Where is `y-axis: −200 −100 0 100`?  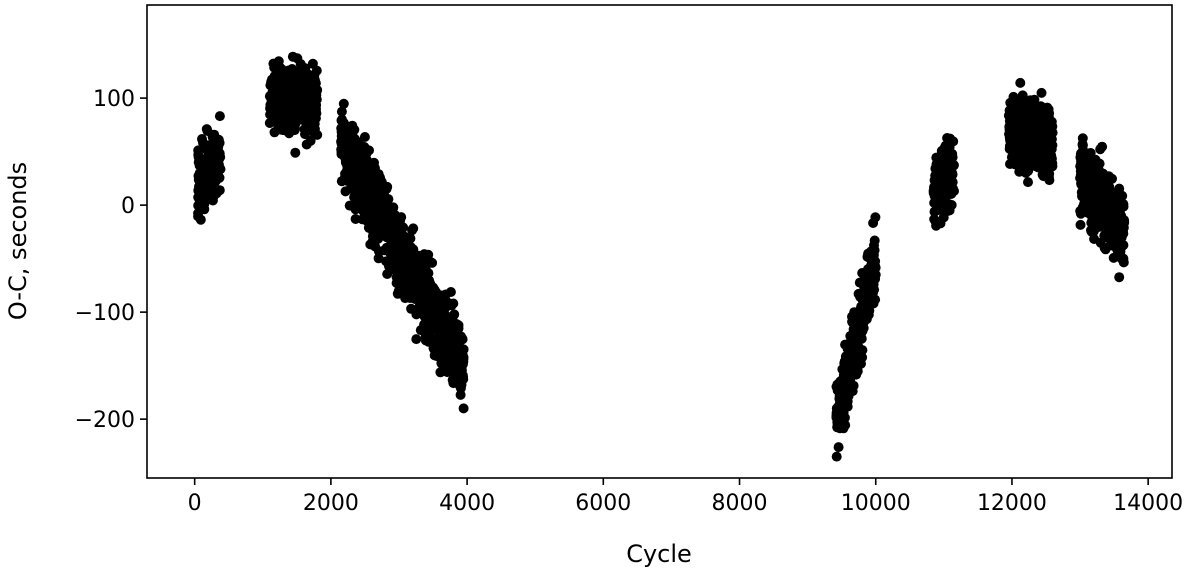
y-axis: −200 −100 0 100 is located at coordinates (111, 260).